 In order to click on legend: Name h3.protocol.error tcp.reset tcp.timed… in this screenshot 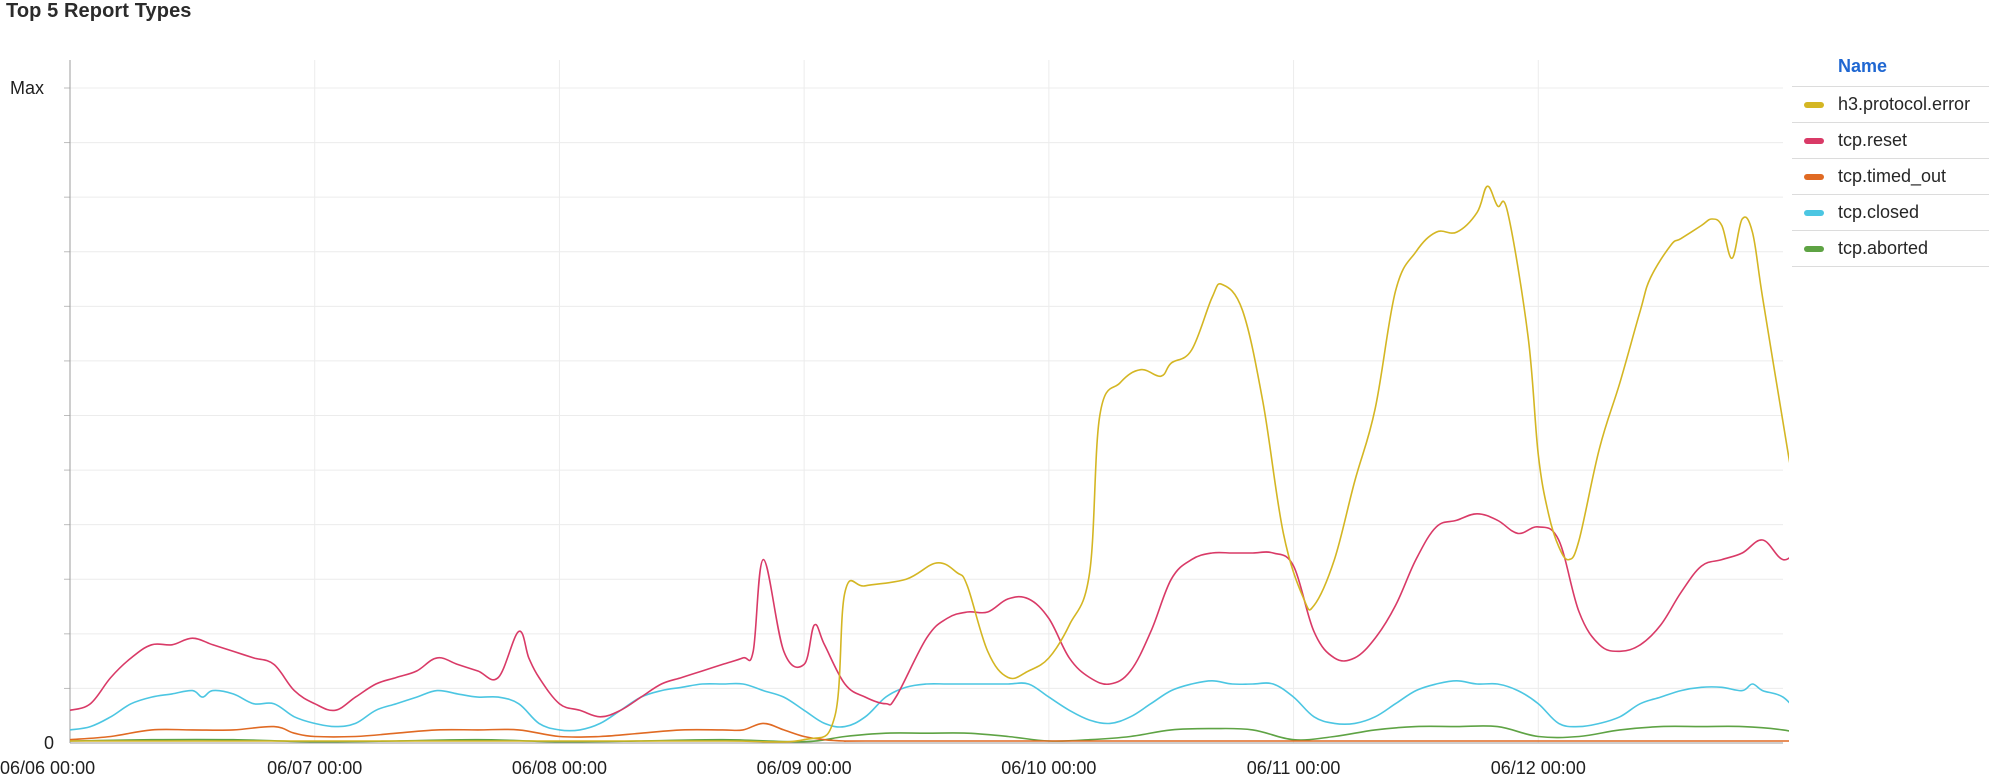, I will do `click(1890, 156)`.